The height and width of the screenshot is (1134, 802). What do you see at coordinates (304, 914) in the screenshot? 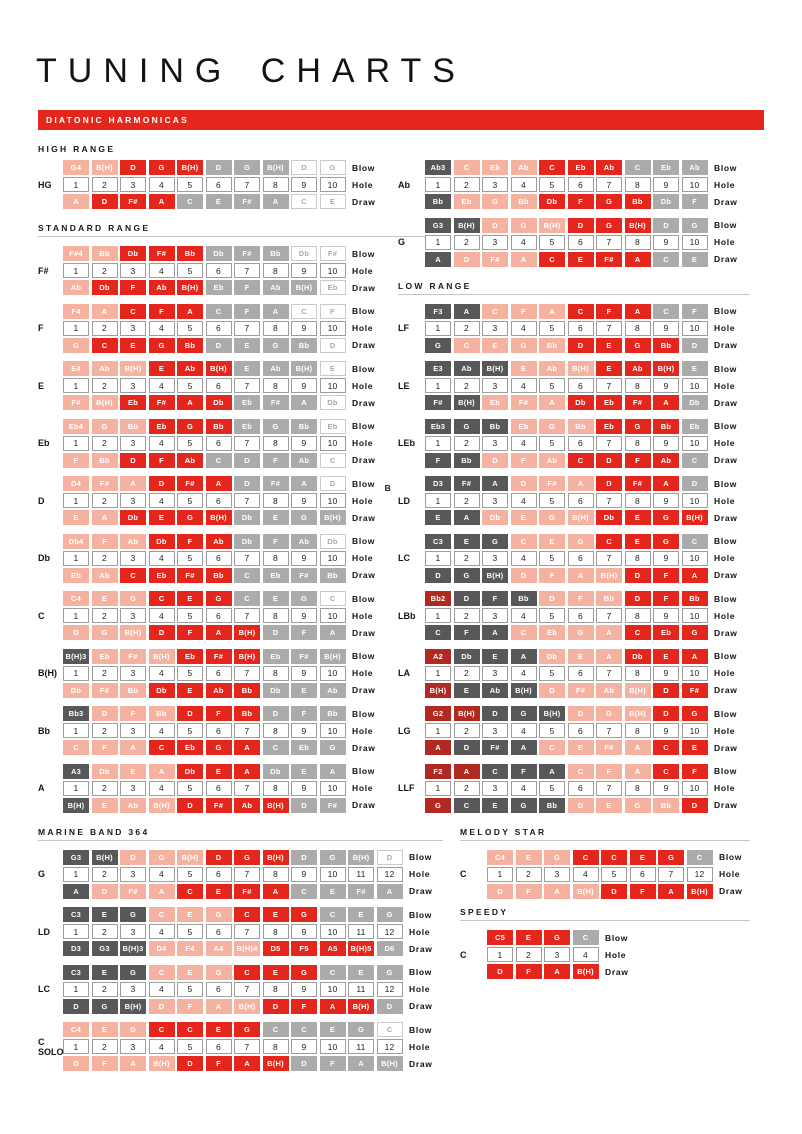
I see `note-cell: G` at bounding box center [304, 914].